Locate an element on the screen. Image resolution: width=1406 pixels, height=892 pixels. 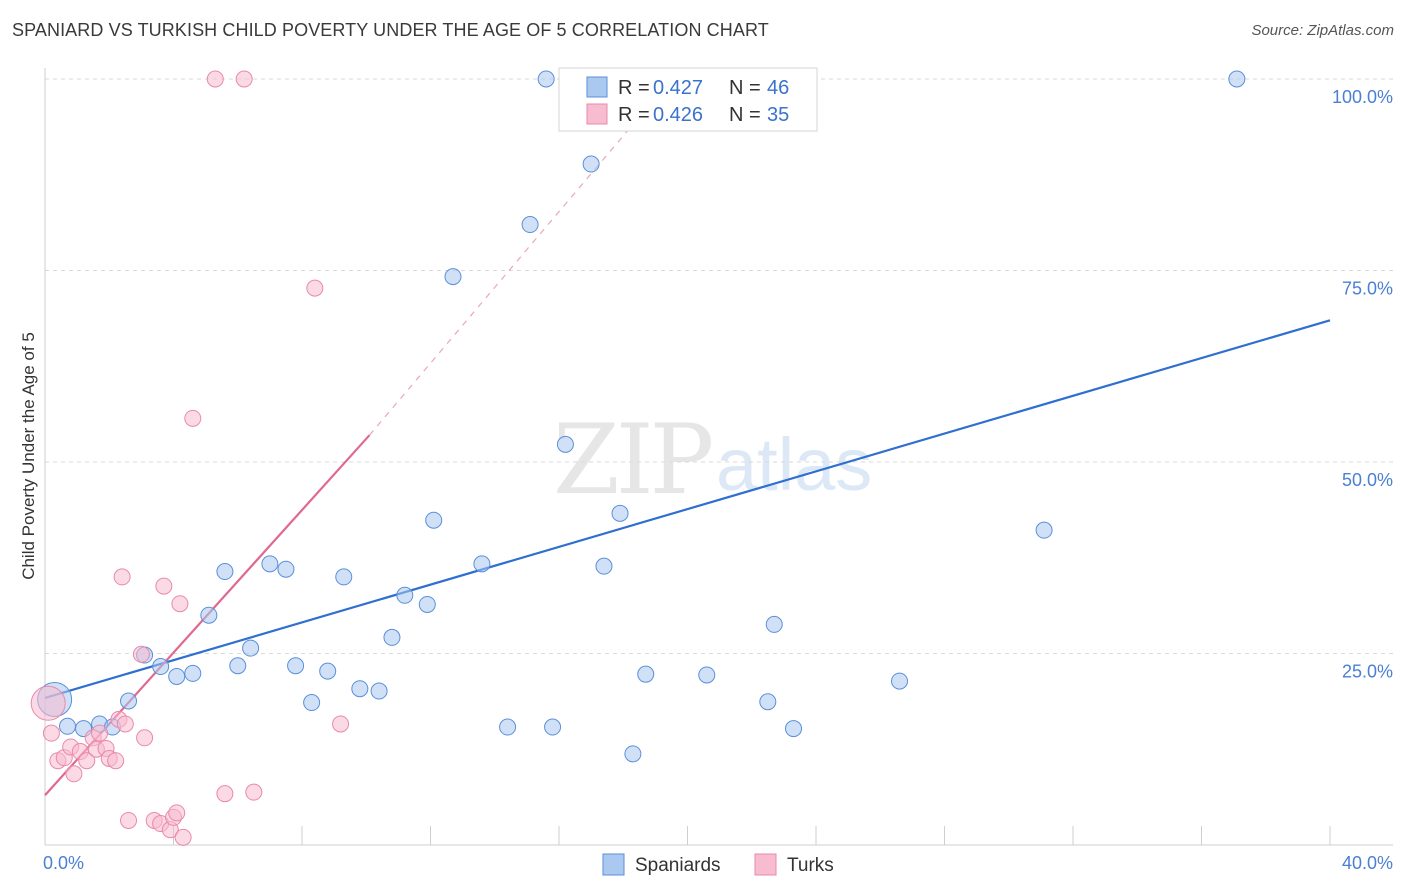
bottom-legend-label-turks: Turks is located at coordinates (810, 865).